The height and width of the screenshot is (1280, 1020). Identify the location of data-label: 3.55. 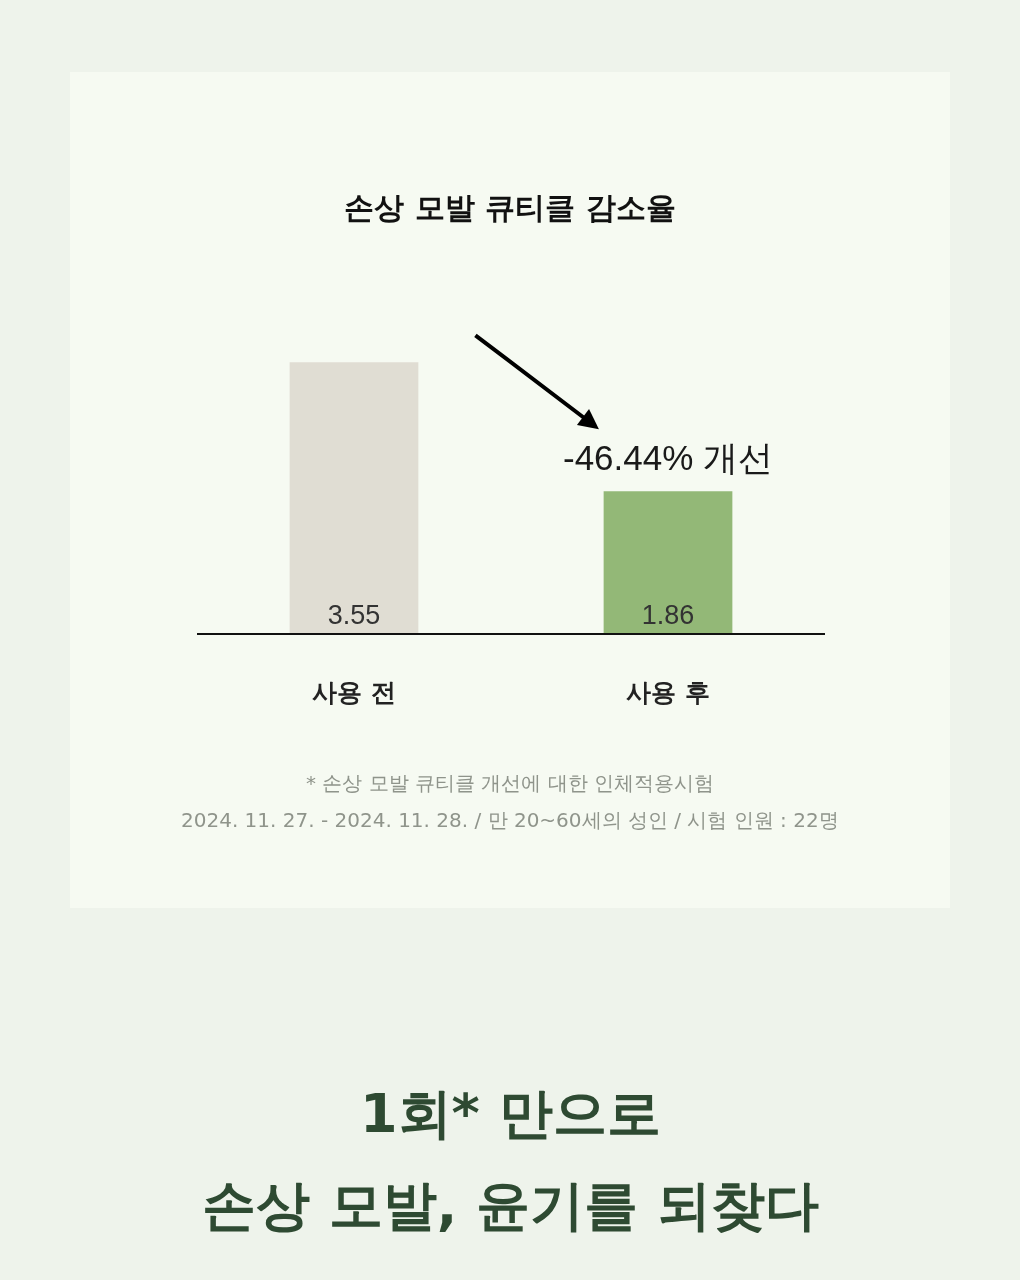
(354, 615).